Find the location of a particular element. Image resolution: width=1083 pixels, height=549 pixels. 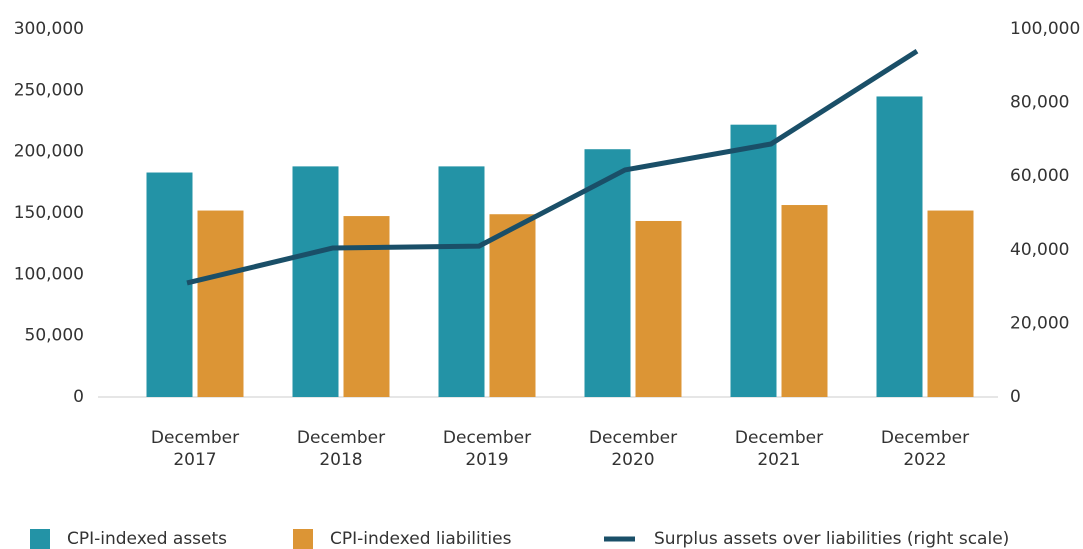

y-tick-label: 250,000 is located at coordinates (49, 90).